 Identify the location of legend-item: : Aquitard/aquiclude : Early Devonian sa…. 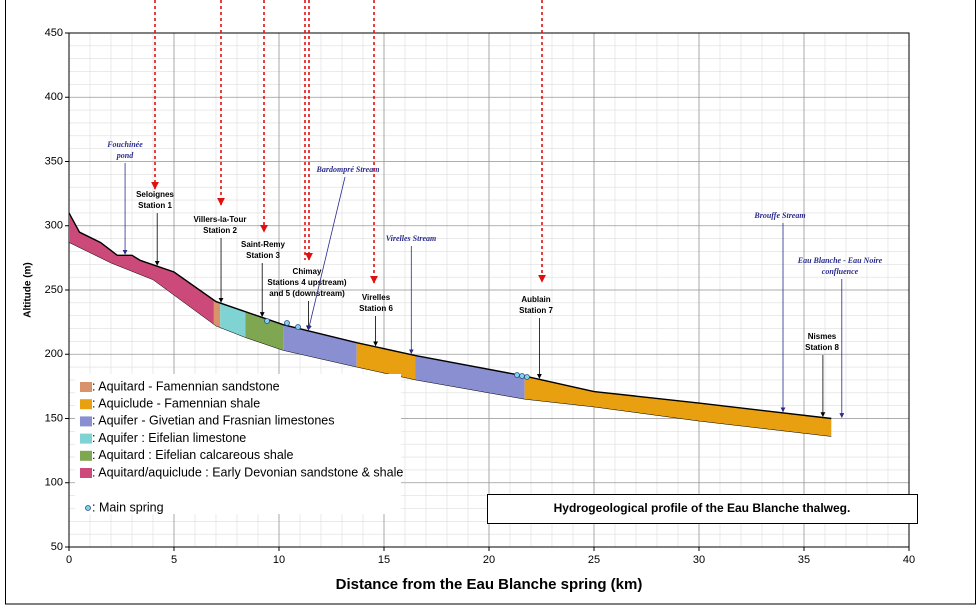
(241, 472).